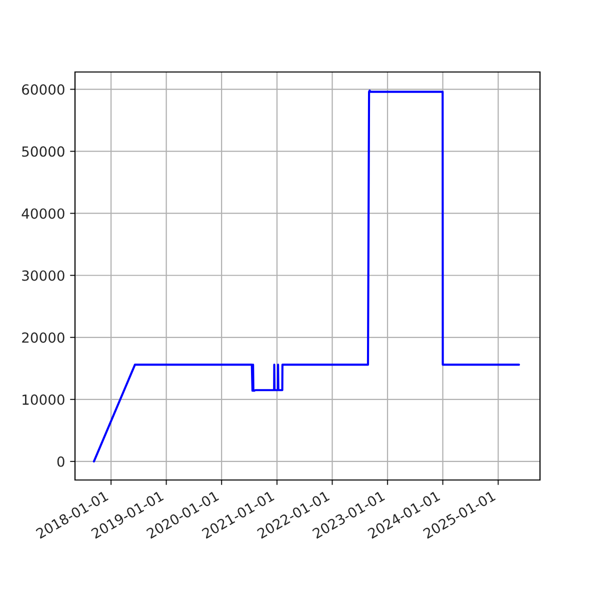 Image resolution: width=600 pixels, height=600 pixels. What do you see at coordinates (43, 337) in the screenshot?
I see `y-tick-label: 20000` at bounding box center [43, 337].